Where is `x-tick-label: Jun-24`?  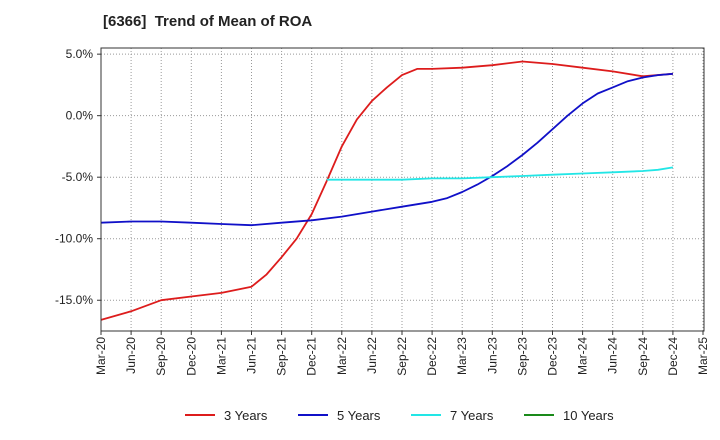 x-tick-label: Jun-24 is located at coordinates (613, 355).